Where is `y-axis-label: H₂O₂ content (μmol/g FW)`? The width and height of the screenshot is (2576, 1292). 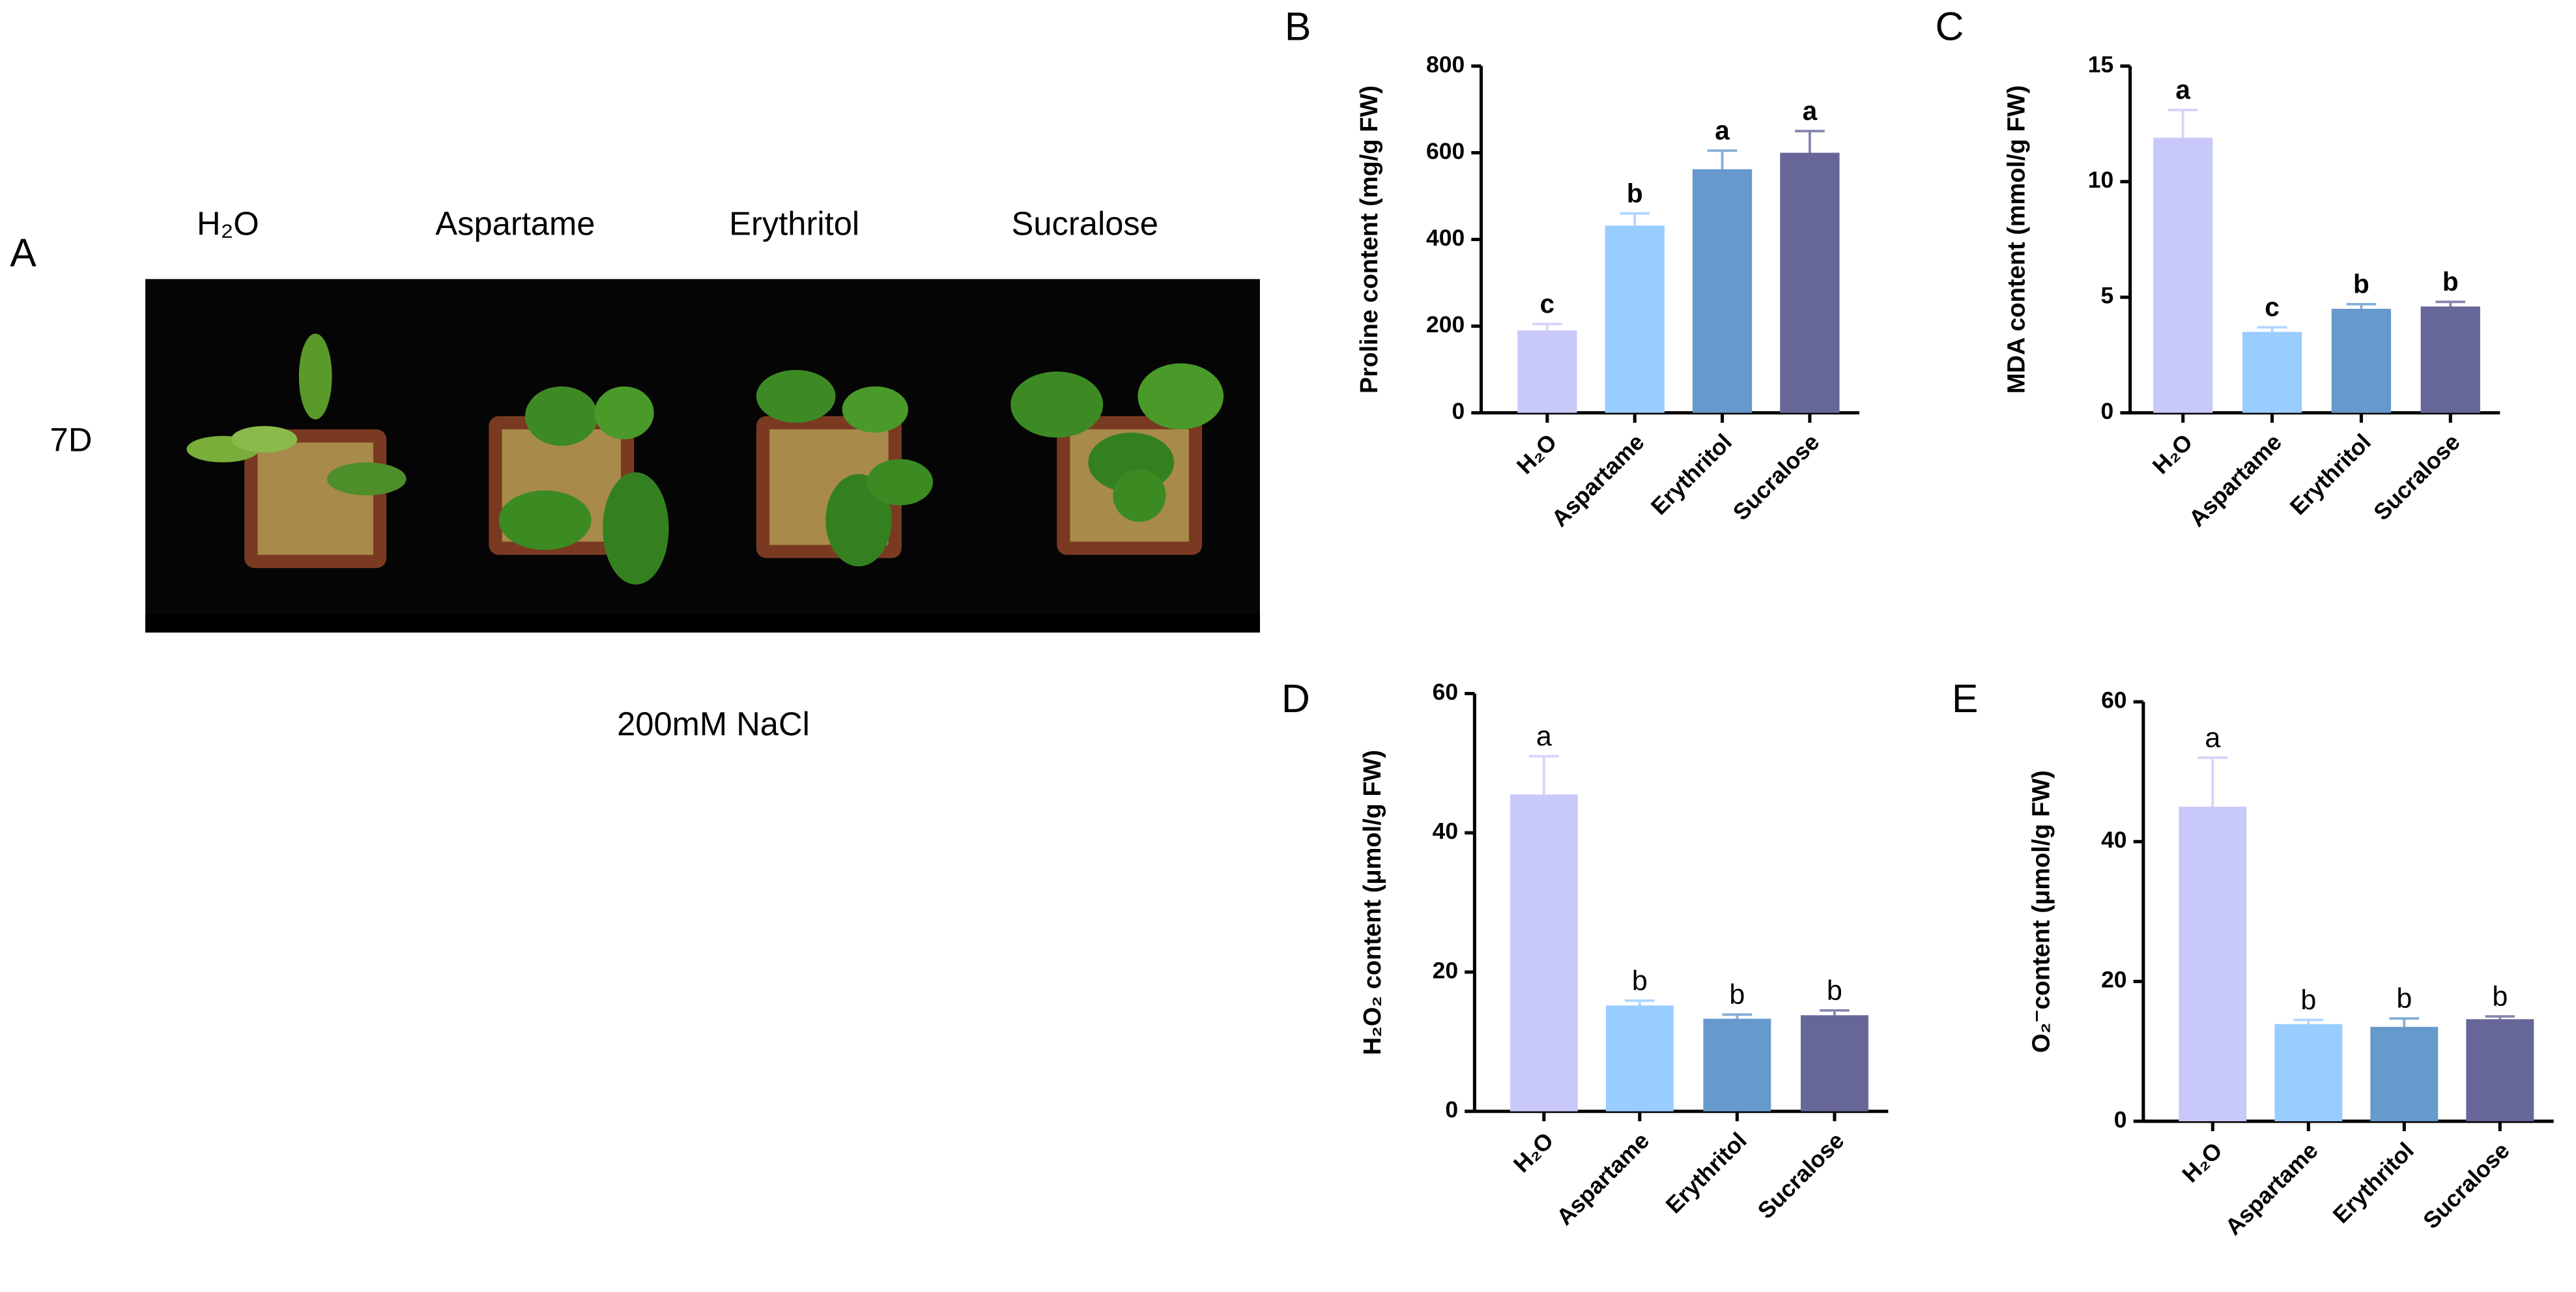
y-axis-label: H₂O₂ content (μmol/g FW) is located at coordinates (1372, 902).